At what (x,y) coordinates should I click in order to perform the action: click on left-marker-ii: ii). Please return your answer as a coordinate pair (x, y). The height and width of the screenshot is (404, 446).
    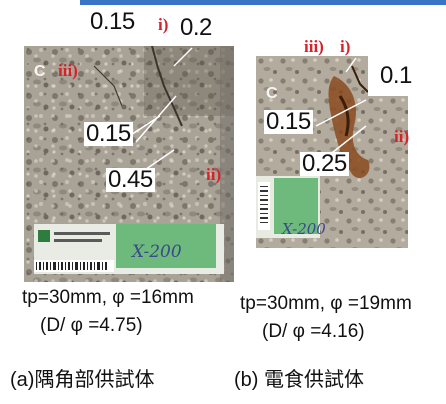
    Looking at the image, I should click on (214, 174).